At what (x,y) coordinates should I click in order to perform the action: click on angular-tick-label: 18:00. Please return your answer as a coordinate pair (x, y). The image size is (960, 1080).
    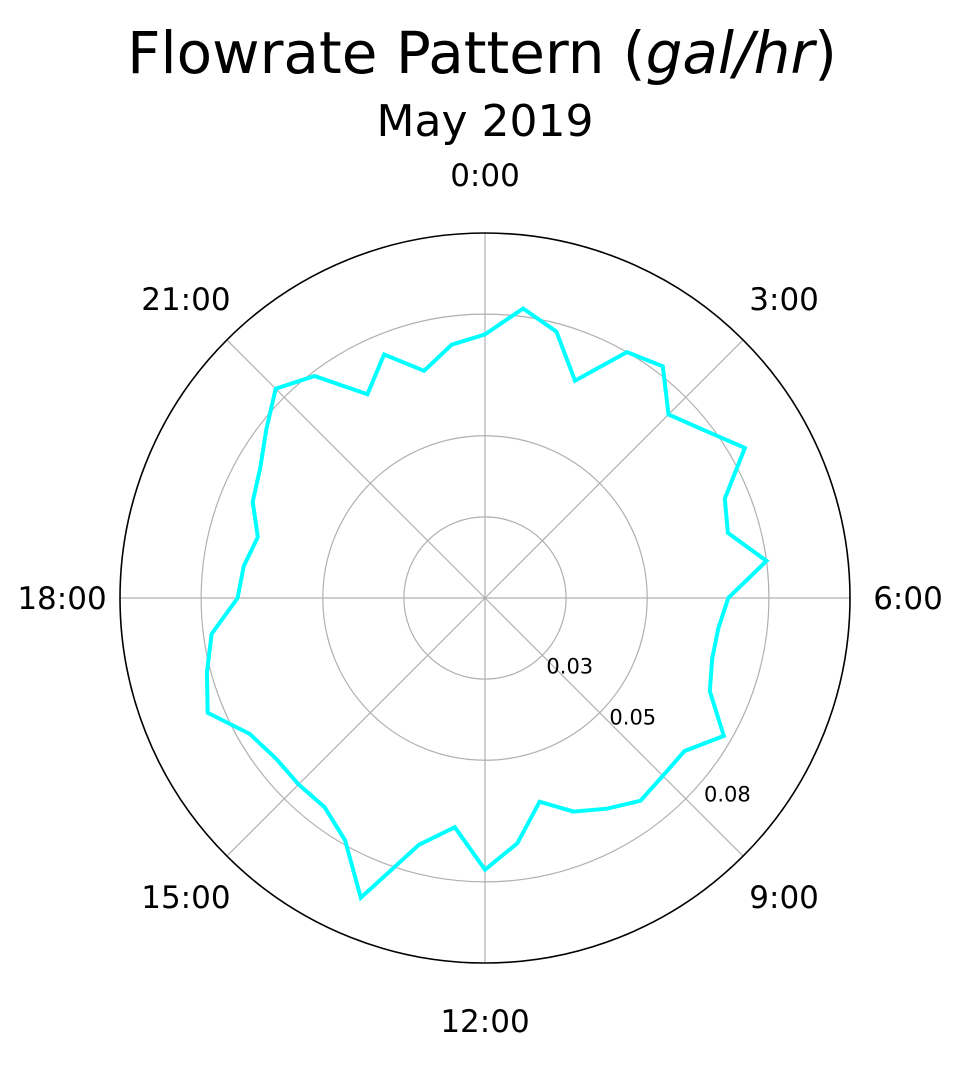
    Looking at the image, I should click on (61, 599).